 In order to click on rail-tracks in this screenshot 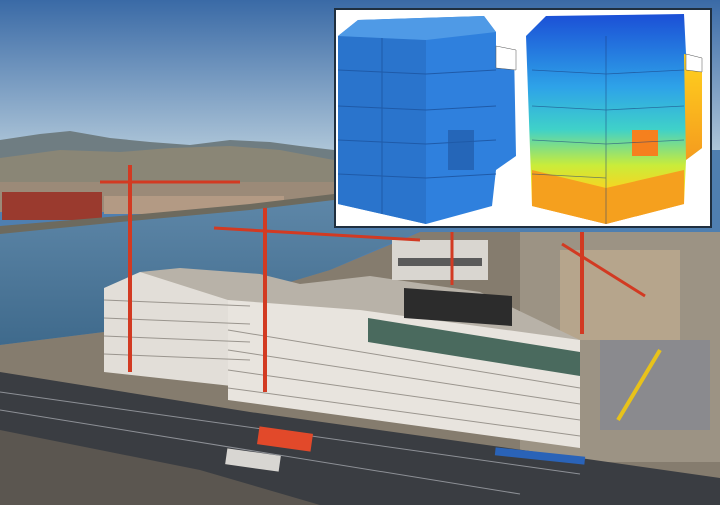, I will do `click(160, 467)`.